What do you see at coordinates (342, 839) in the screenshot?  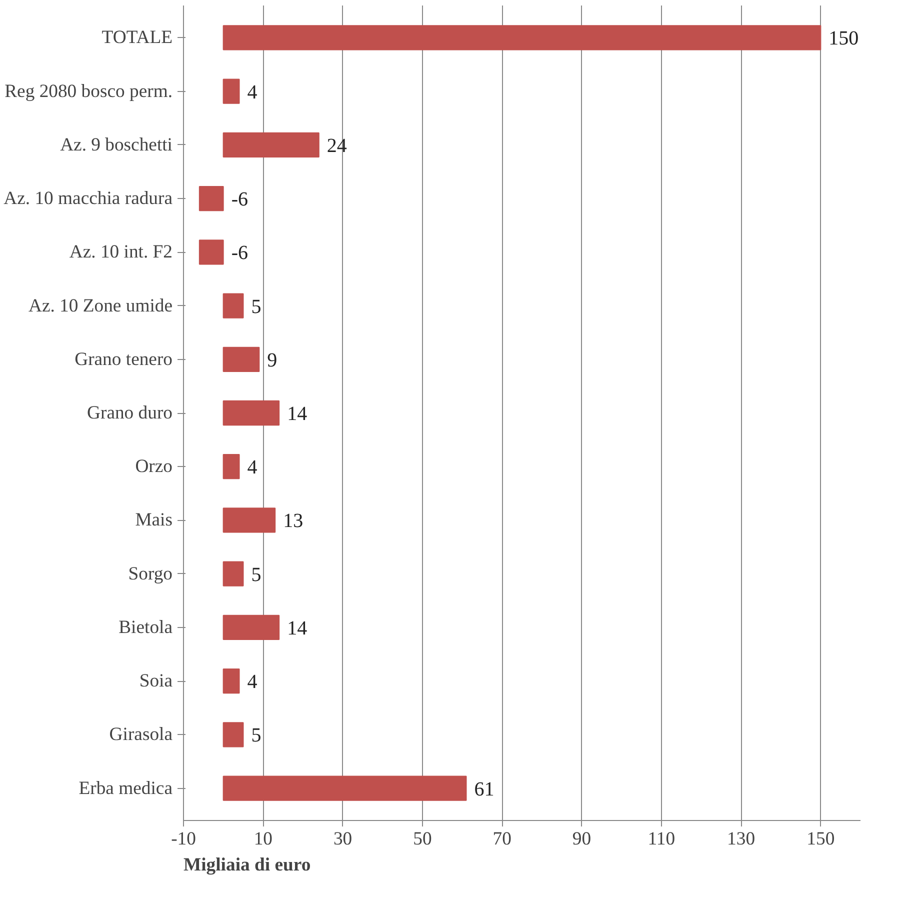 I see `x-tick-label: 30` at bounding box center [342, 839].